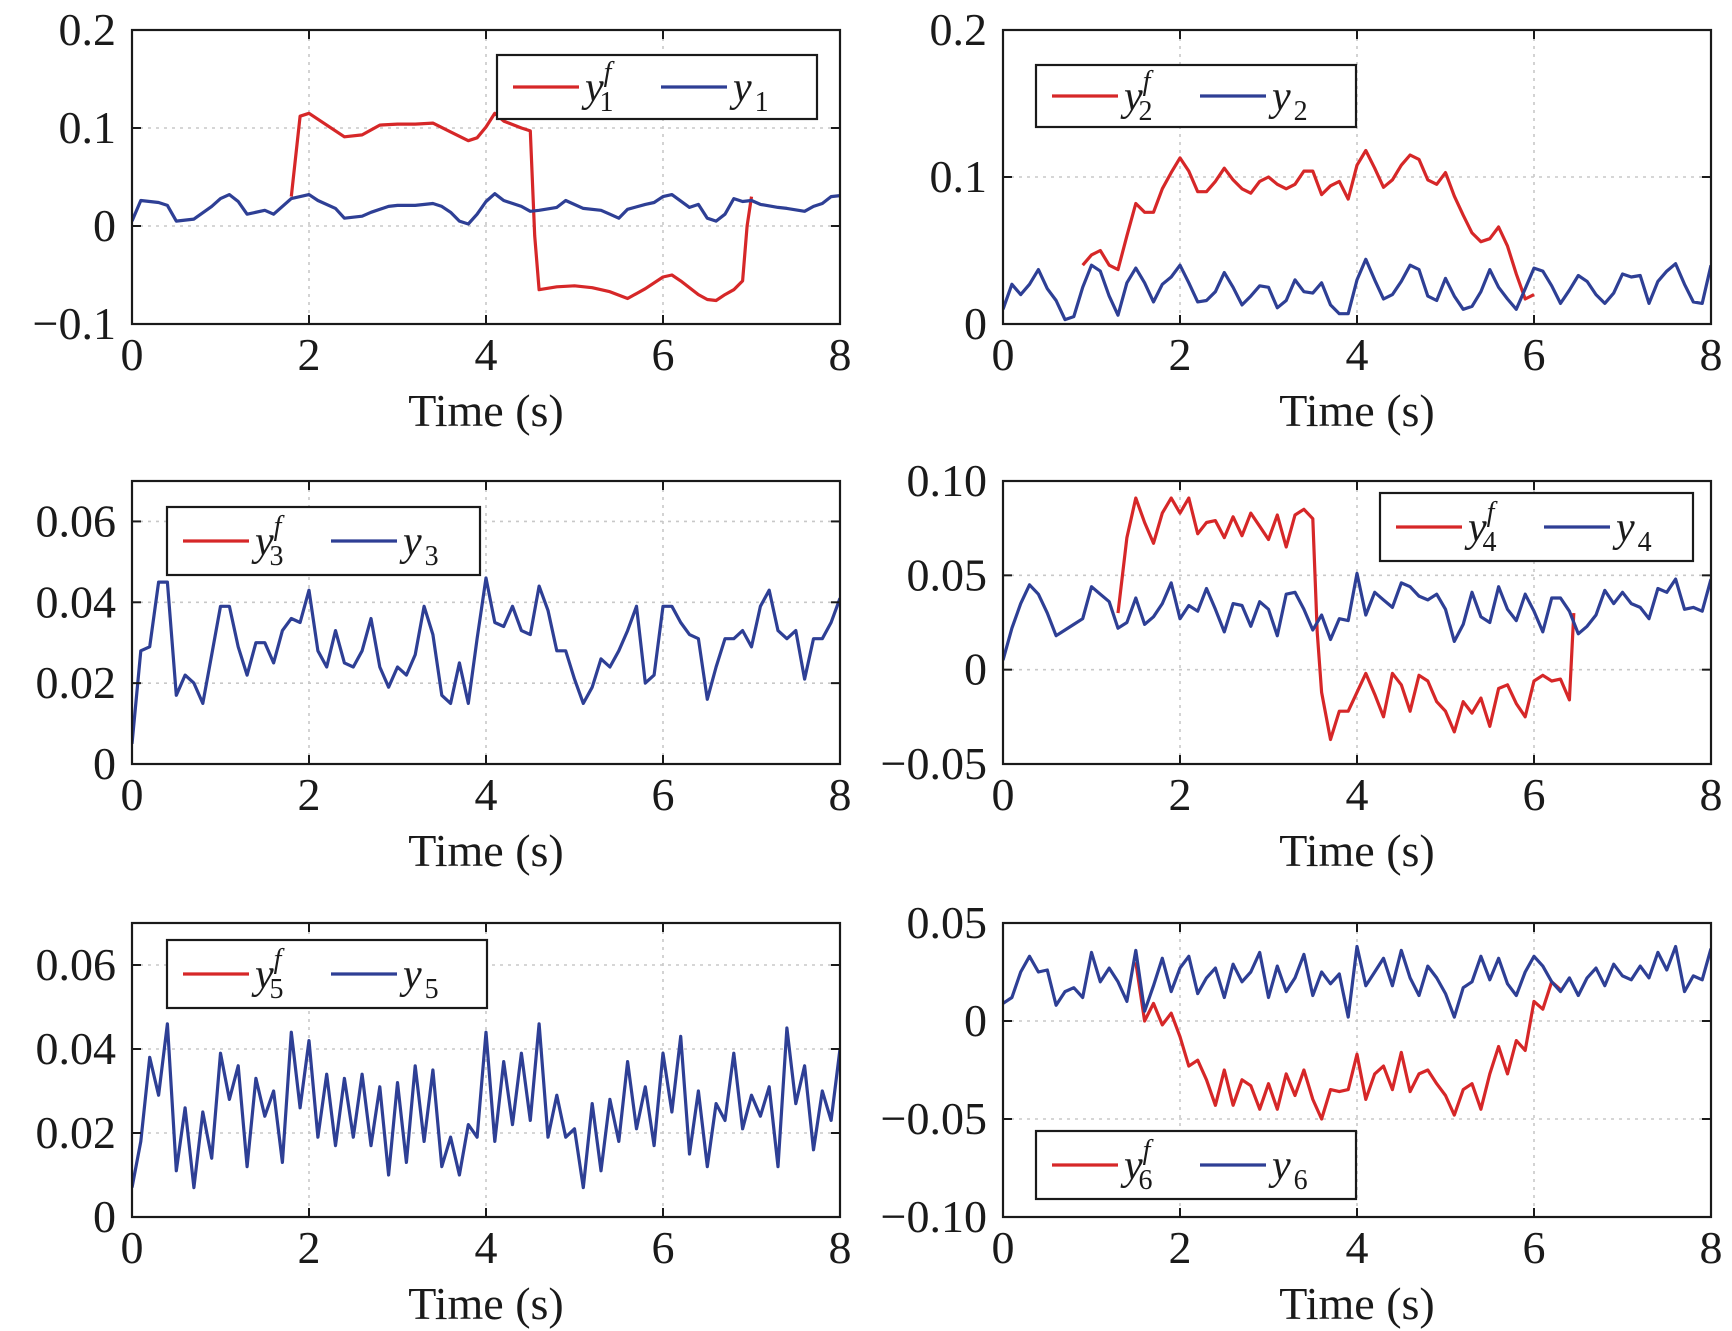 The width and height of the screenshot is (1732, 1331). I want to click on series-line-y1, so click(486, 209).